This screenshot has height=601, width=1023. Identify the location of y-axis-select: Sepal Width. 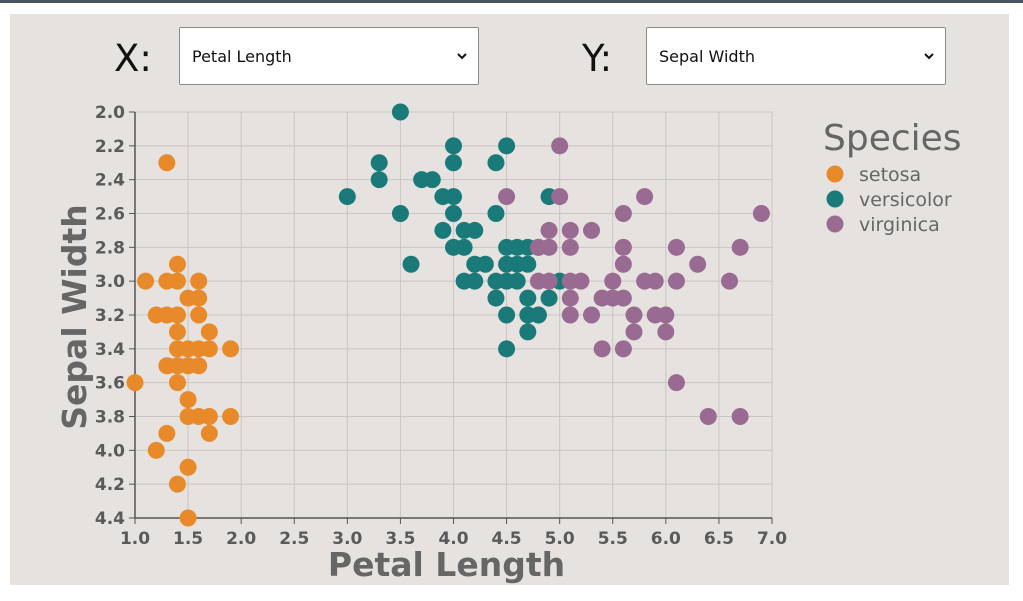
(796, 56).